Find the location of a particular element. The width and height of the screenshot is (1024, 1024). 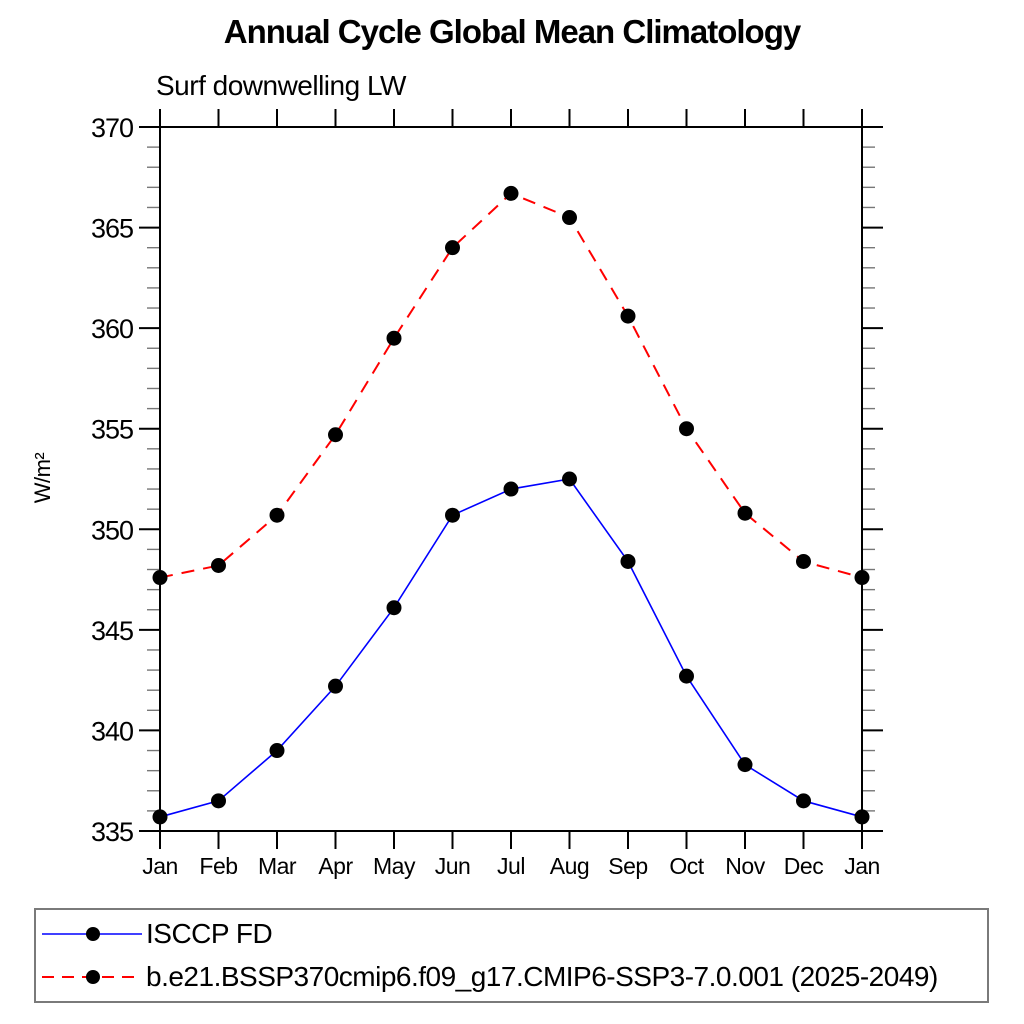

x-tick-label: Nov is located at coordinates (745, 866).